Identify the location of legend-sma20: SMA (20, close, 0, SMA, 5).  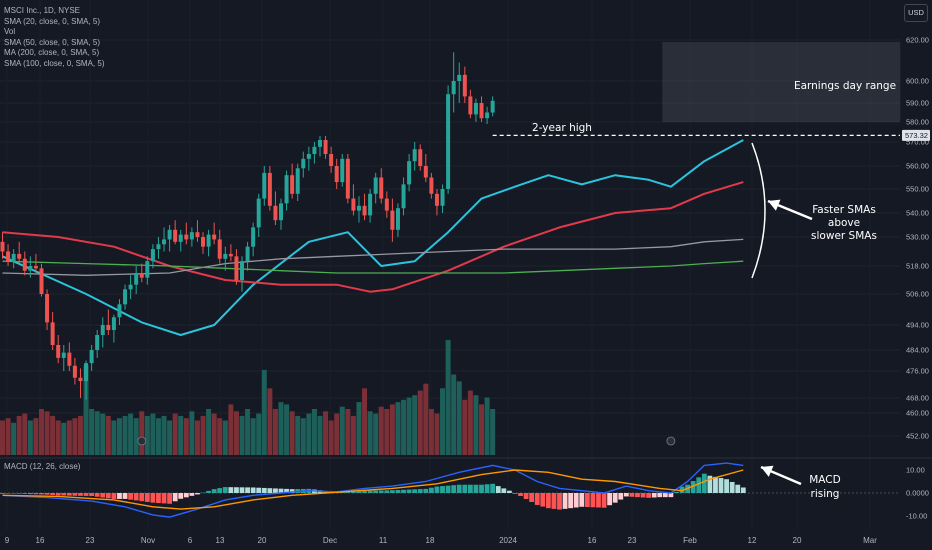
(52, 21).